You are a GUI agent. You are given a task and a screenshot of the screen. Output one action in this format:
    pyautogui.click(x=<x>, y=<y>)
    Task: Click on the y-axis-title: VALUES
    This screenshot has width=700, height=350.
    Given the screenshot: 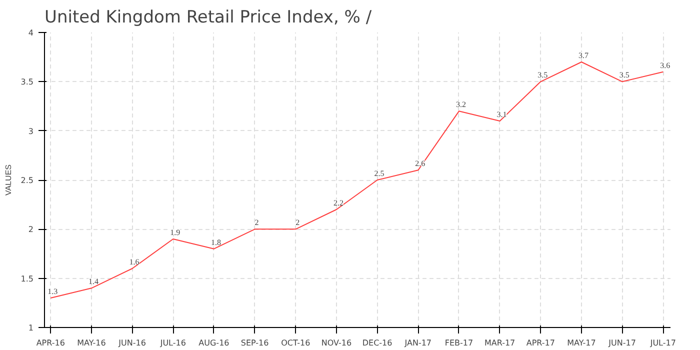 What is the action you would take?
    pyautogui.click(x=8, y=180)
    